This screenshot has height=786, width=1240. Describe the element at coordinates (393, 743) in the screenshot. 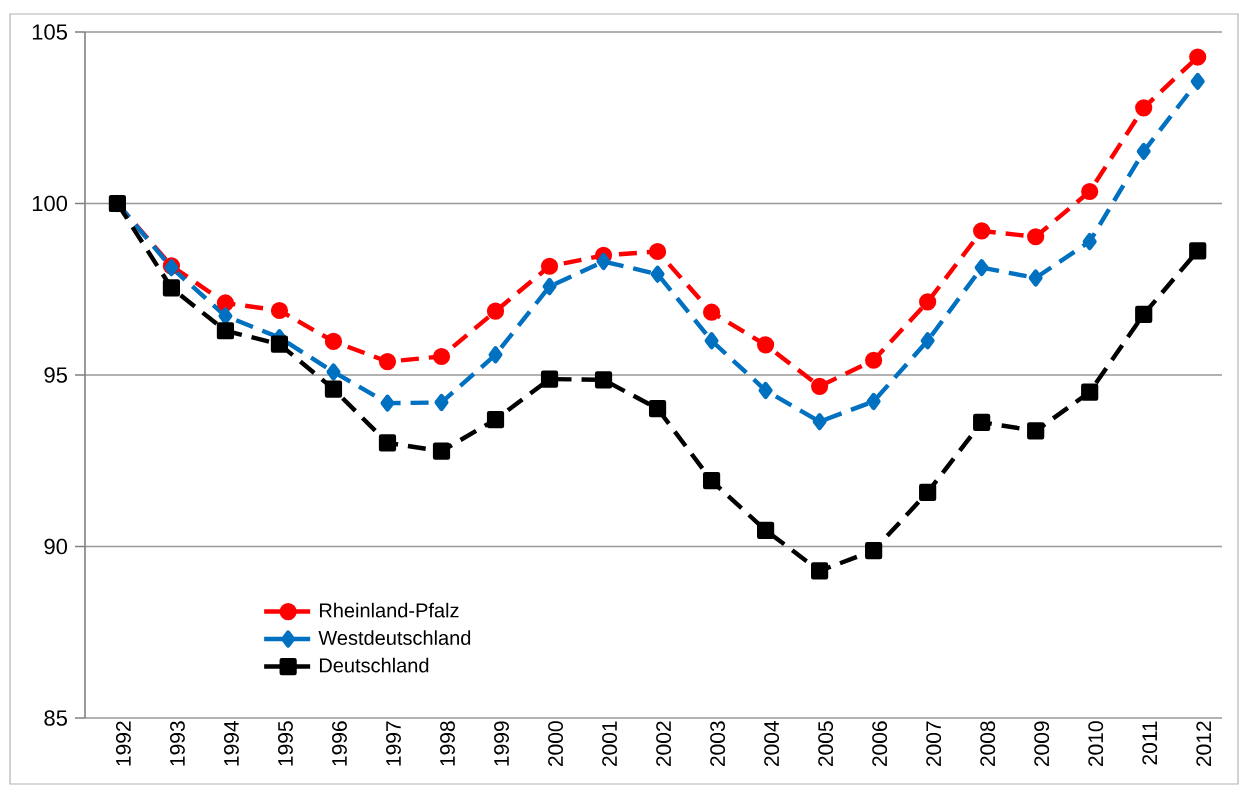

I see `x-tick-label: 1997` at that location.